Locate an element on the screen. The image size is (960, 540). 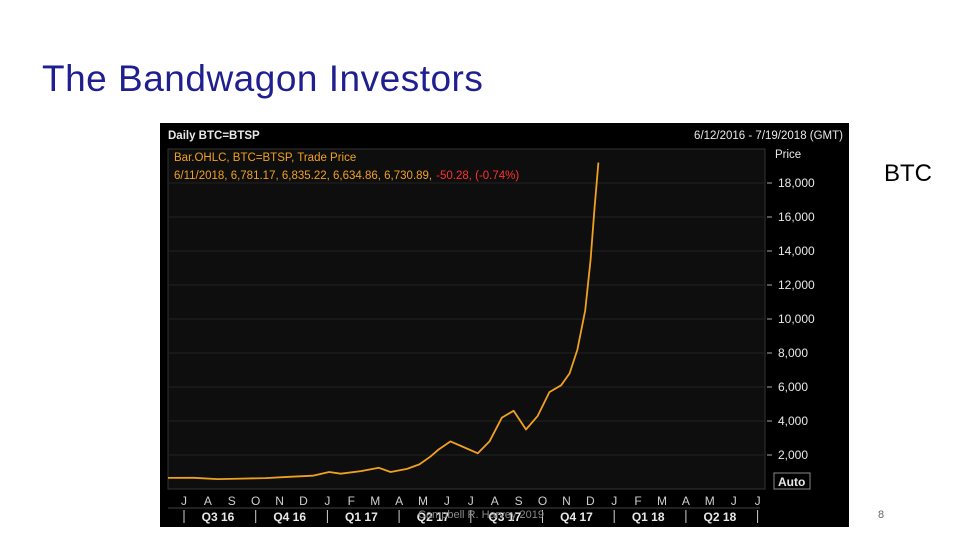
y-tick-label: 14,000 is located at coordinates (796, 251).